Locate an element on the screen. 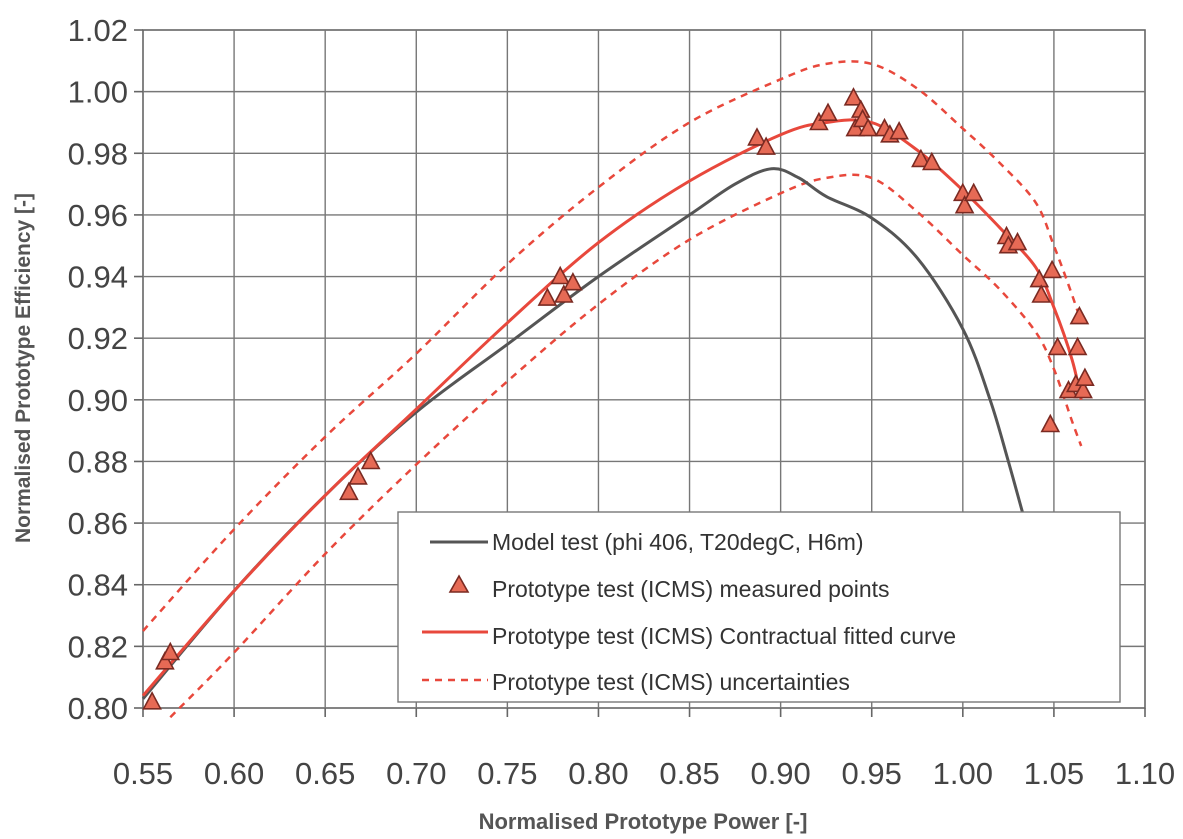 This screenshot has height=839, width=1183. x-axis-title: Normalised Prototype Power [-] is located at coordinates (643, 821).